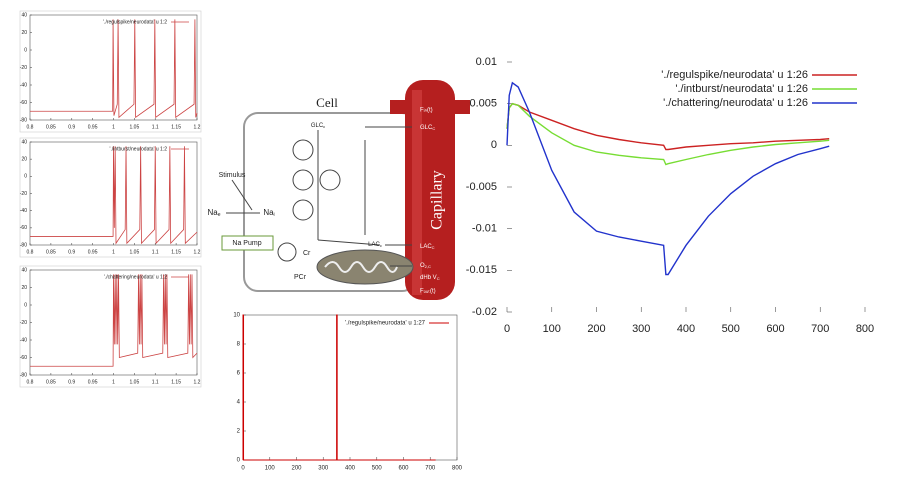  What do you see at coordinates (428, 292) in the screenshot?
I see `f-out-label: Fₒᵤₜ(t)` at bounding box center [428, 292].